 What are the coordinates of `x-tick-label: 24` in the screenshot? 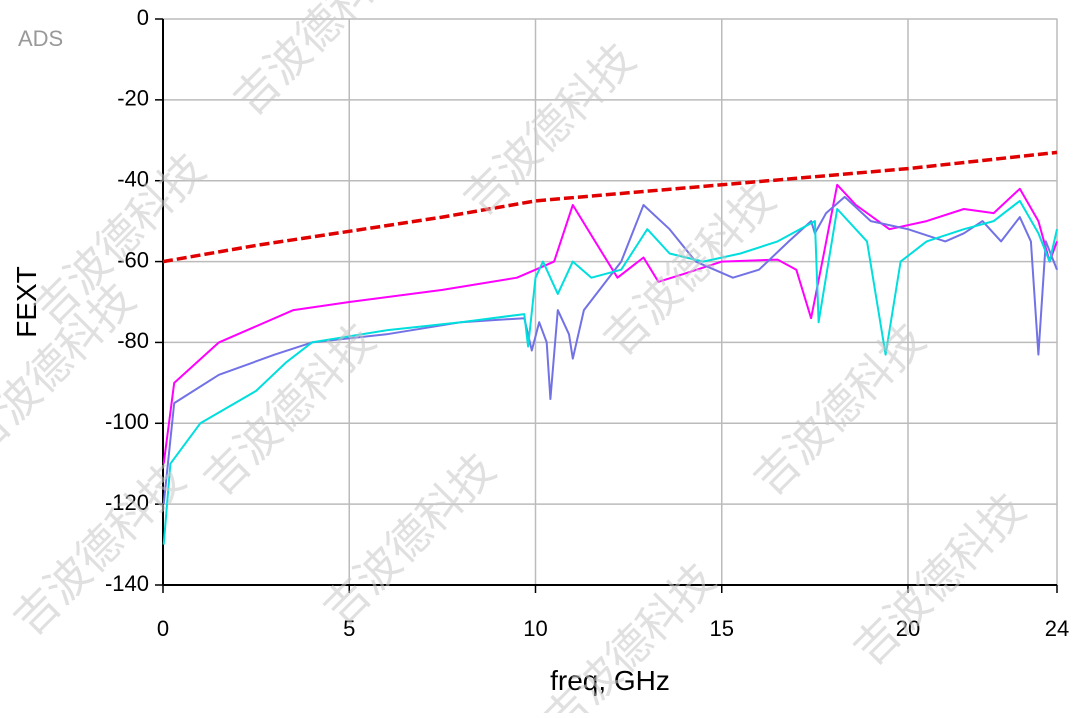 It's located at (1057, 628).